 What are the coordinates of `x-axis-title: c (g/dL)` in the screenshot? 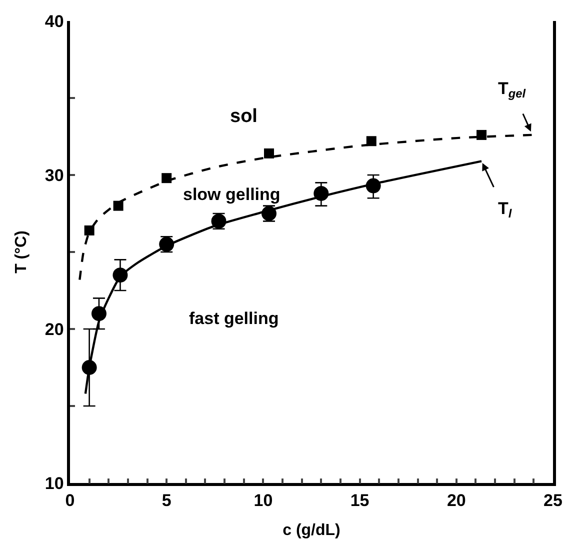 It's located at (311, 530).